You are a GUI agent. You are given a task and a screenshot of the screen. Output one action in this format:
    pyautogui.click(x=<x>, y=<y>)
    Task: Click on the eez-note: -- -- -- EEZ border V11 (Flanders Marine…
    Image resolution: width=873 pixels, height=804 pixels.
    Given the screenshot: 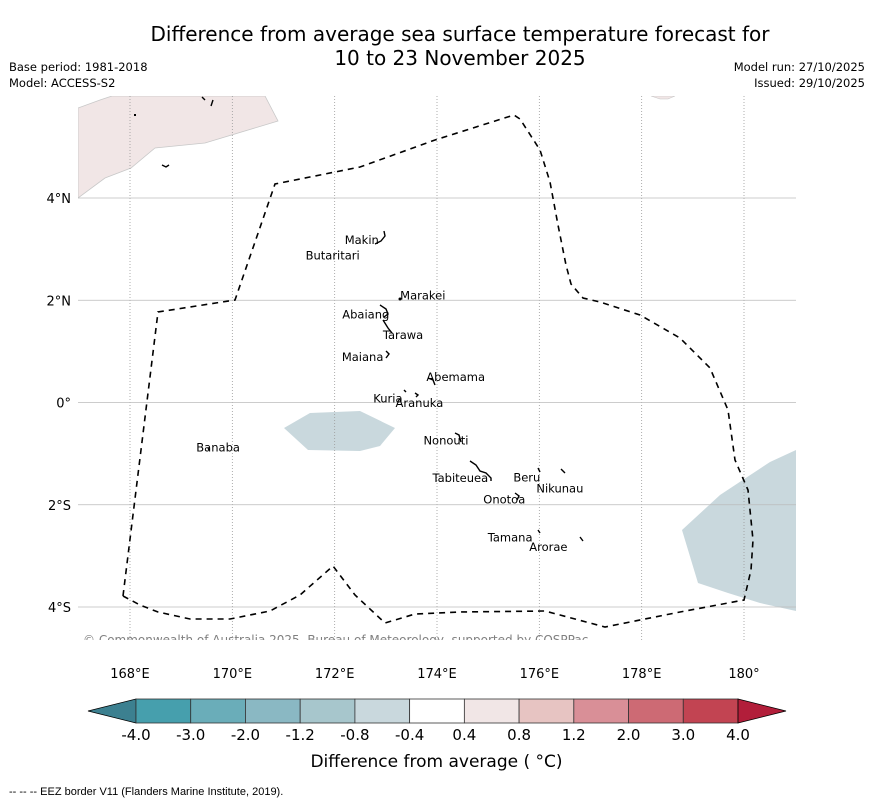 What is the action you would take?
    pyautogui.click(x=146, y=792)
    